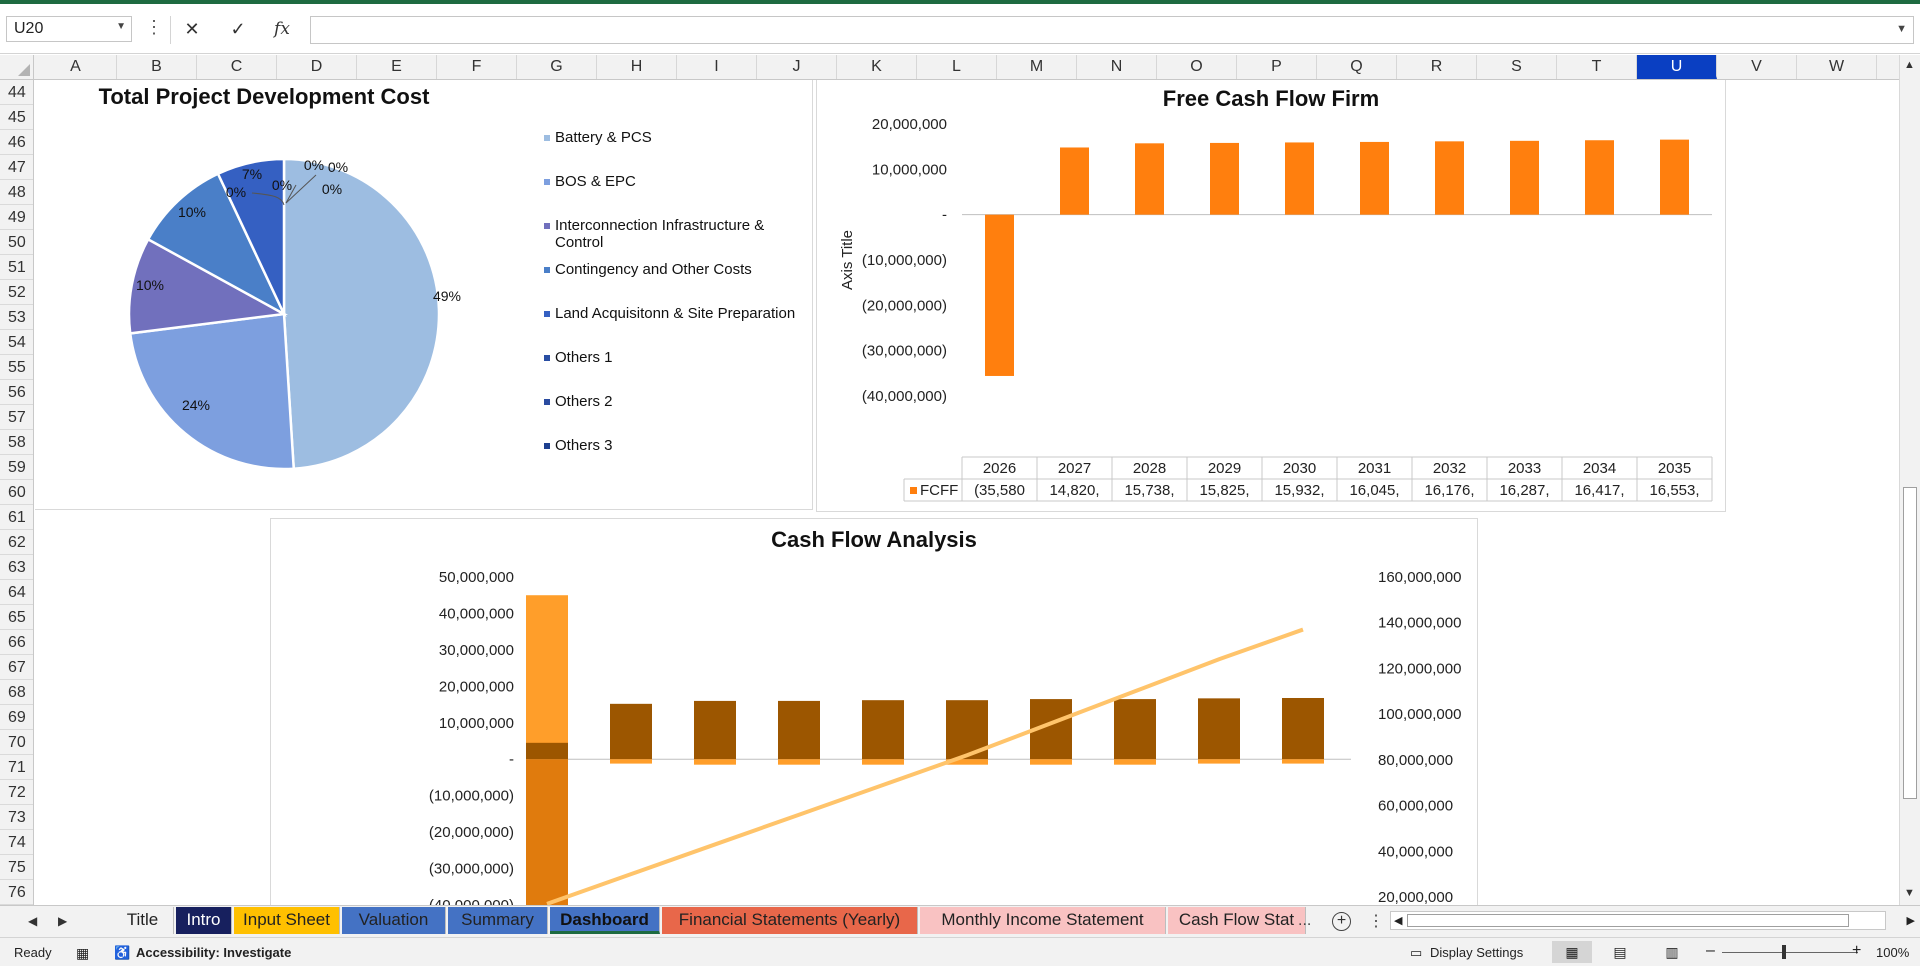  I want to click on row-header-68: 68, so click(16, 692).